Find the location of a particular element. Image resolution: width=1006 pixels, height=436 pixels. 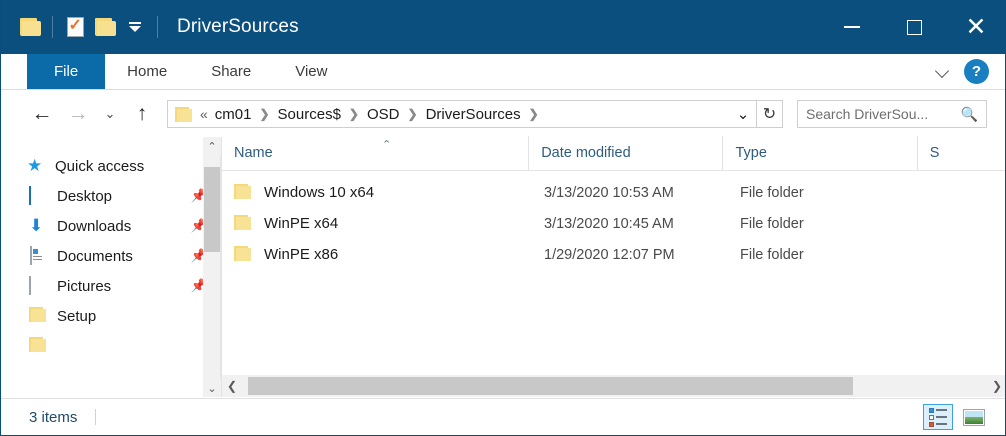

document-check-icon-glyph is located at coordinates (75, 26).